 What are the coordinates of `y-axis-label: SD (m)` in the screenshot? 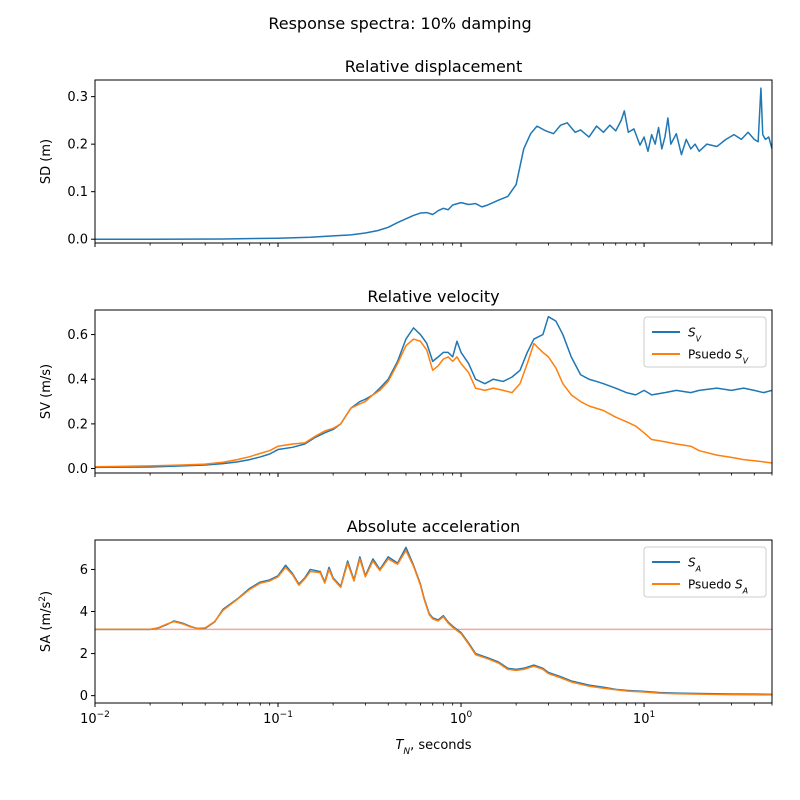 It's located at (46, 161).